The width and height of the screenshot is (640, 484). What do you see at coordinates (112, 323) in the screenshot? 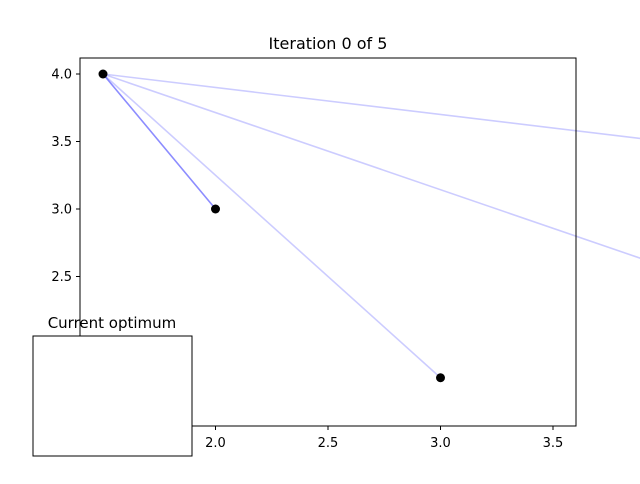
I see `inset-title: Current optimum` at bounding box center [112, 323].